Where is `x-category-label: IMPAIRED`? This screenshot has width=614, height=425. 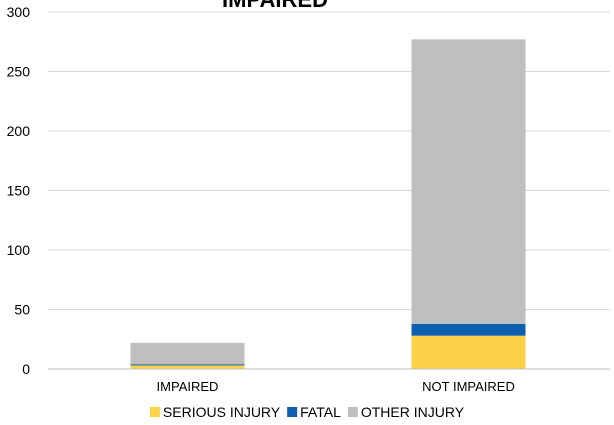 x-category-label: IMPAIRED is located at coordinates (188, 386).